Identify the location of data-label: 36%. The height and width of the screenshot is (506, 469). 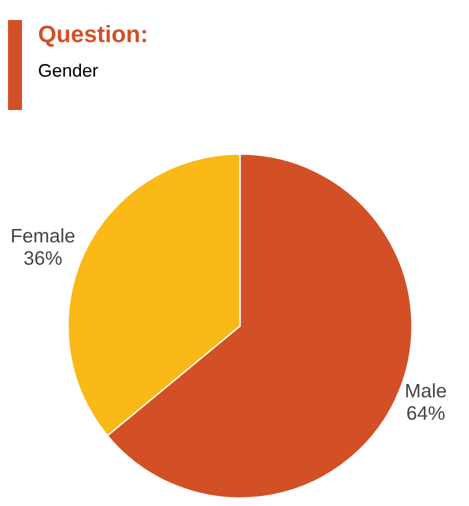
(43, 258).